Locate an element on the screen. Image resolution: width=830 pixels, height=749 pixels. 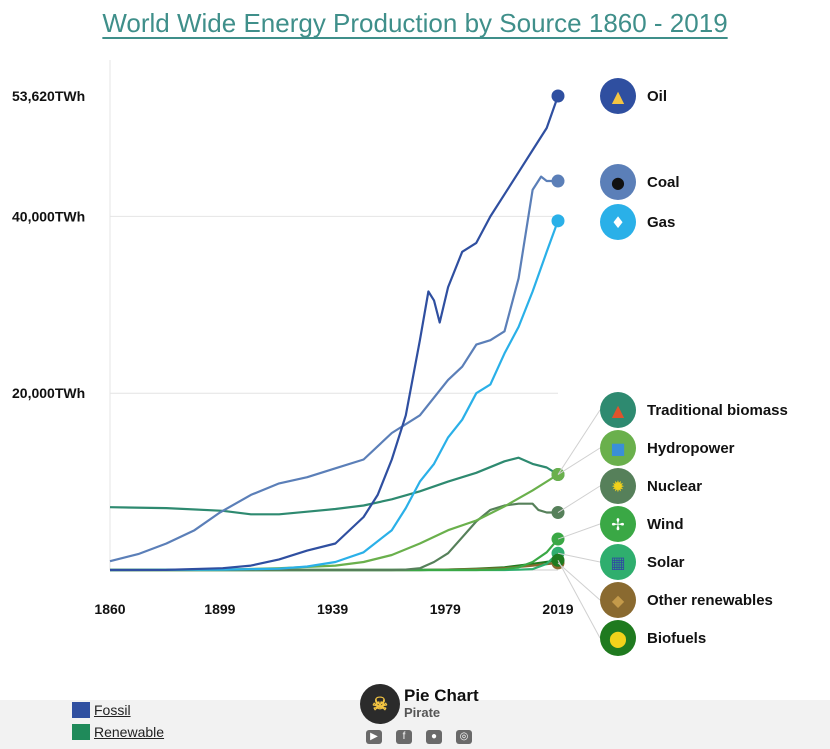
legend-fossil-label: Fossil is located at coordinates (112, 710).